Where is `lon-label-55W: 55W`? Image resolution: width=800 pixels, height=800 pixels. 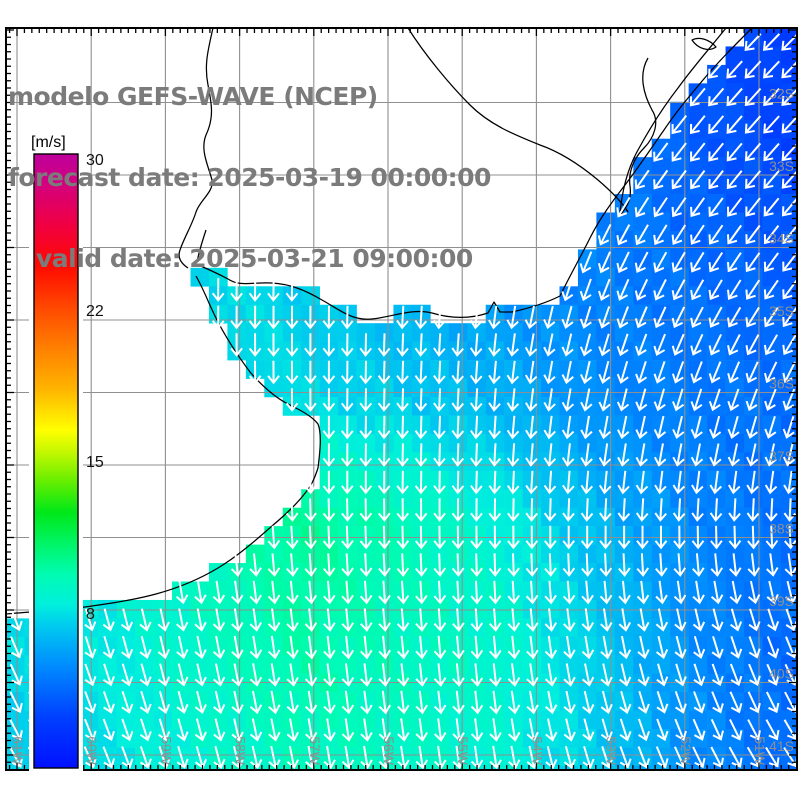 lon-label-55W: 55W is located at coordinates (463, 751).